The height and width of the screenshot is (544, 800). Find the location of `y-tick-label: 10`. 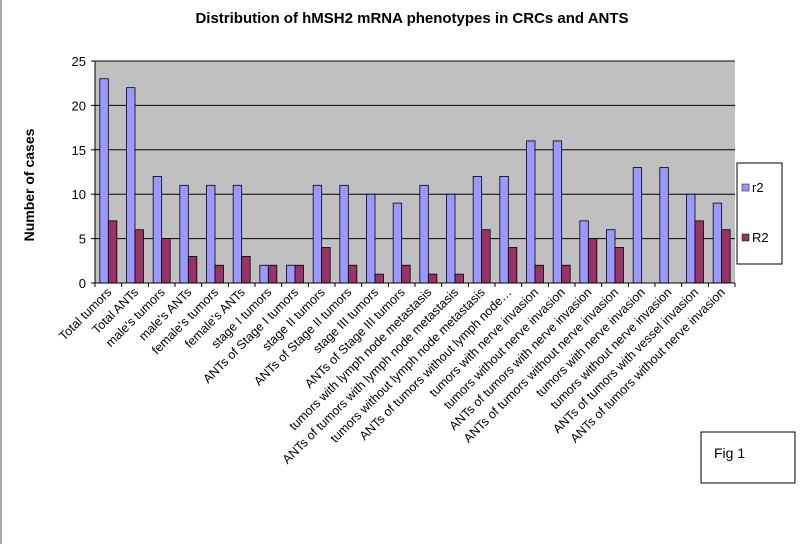

y-tick-label: 10 is located at coordinates (79, 194).